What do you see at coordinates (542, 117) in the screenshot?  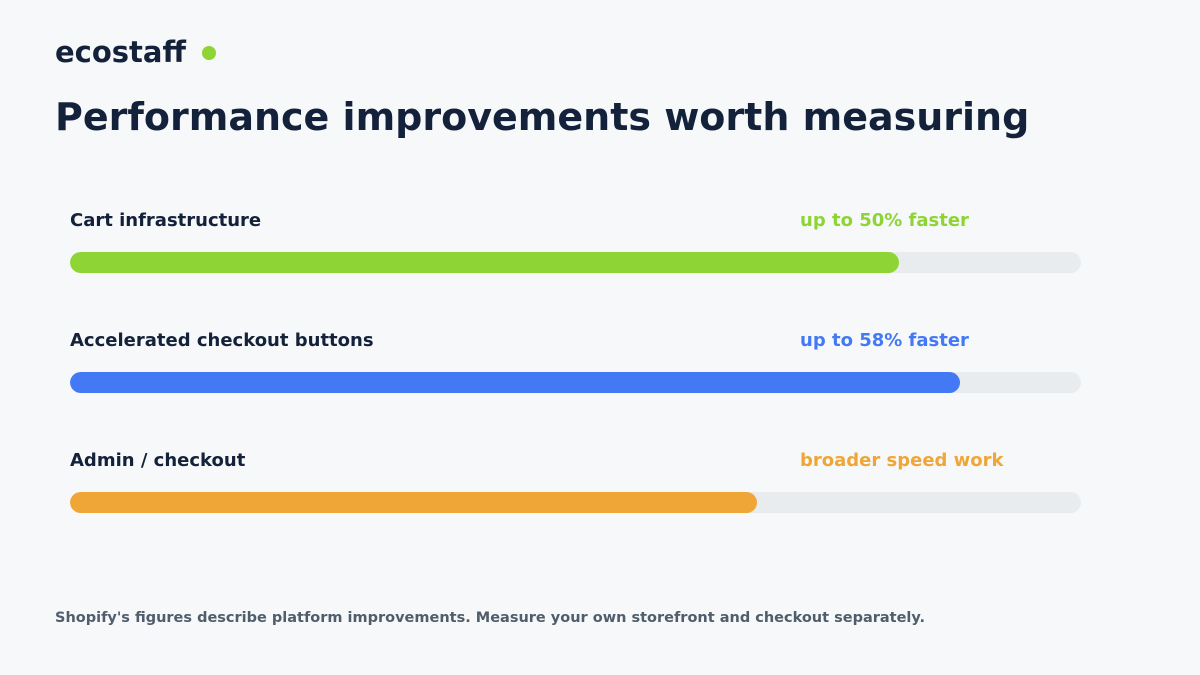 I see `page-title: Performance improvements worth measuring` at bounding box center [542, 117].